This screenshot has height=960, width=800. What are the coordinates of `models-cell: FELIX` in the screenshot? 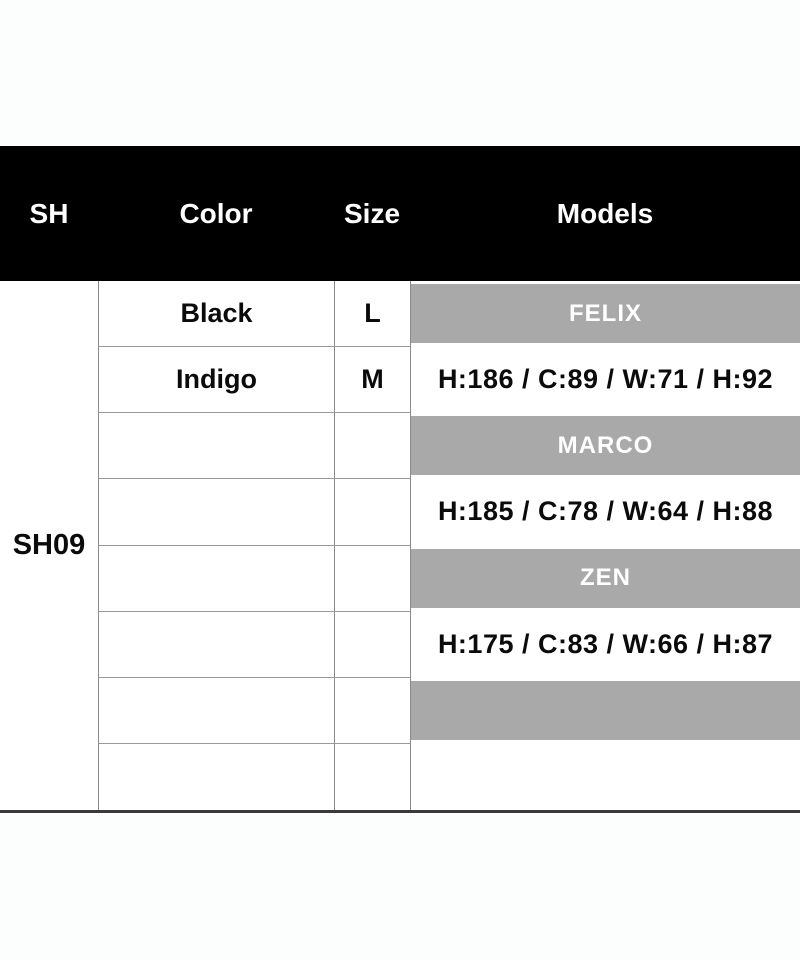 It's located at (605, 314).